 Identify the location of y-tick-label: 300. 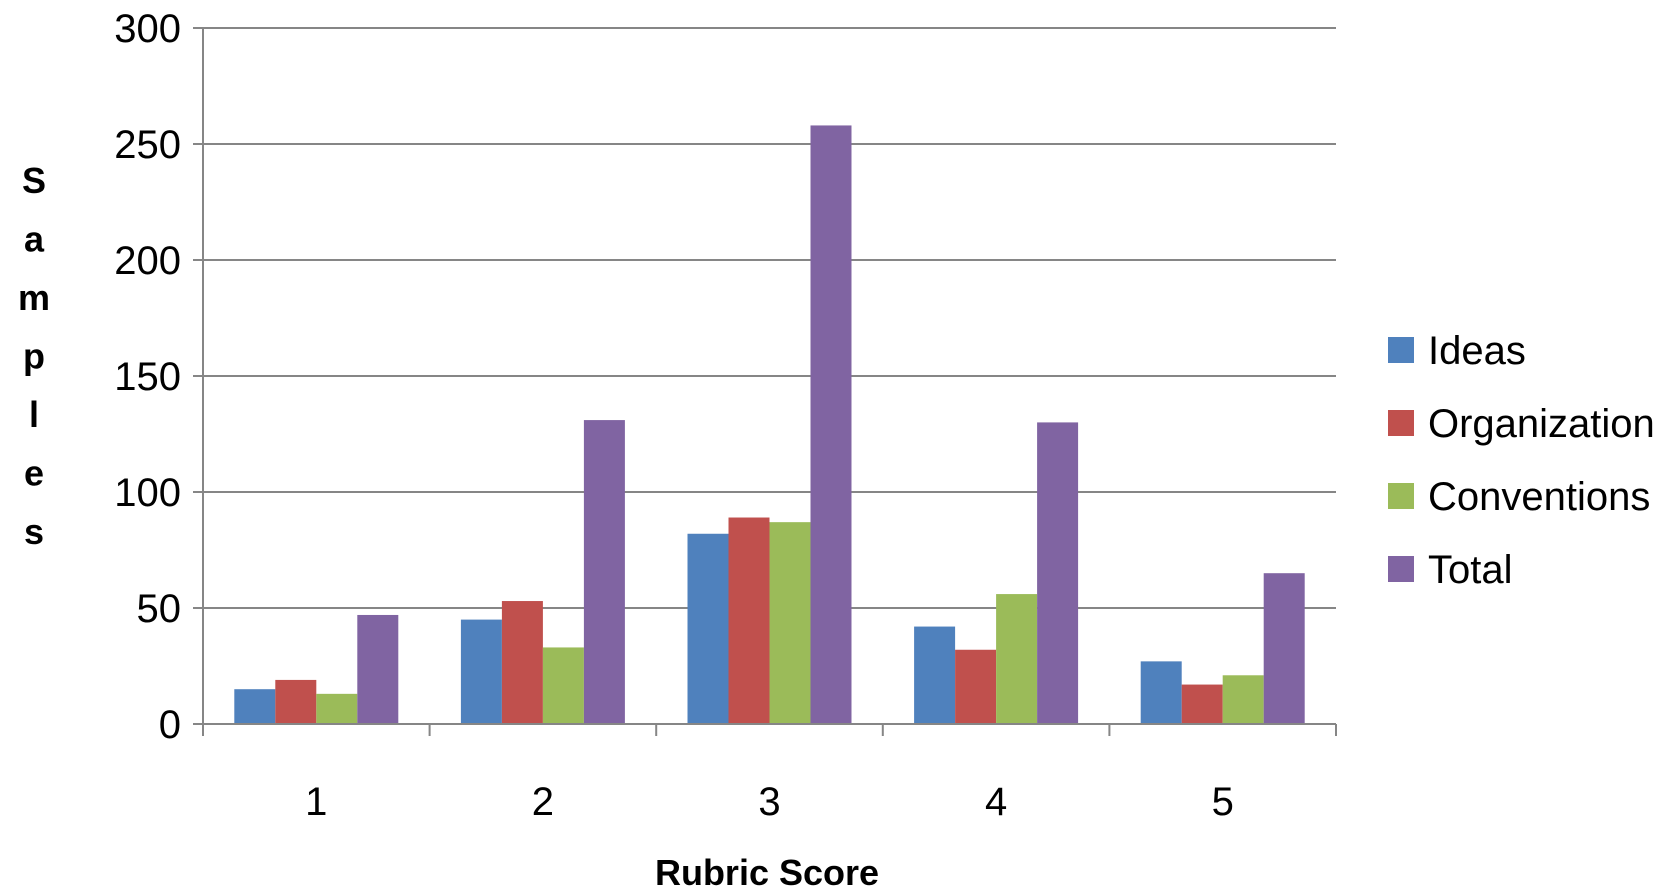
(147, 29).